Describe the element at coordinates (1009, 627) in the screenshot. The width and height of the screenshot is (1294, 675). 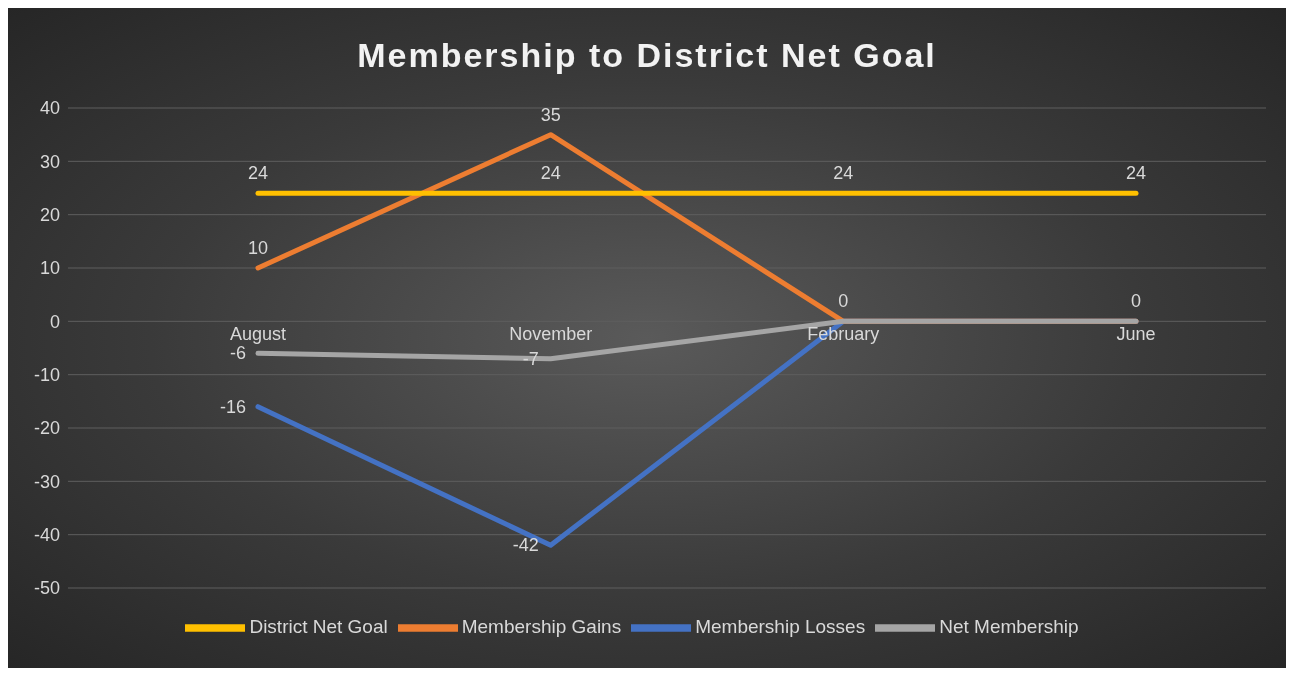
I see `legend-label: Net Membership` at that location.